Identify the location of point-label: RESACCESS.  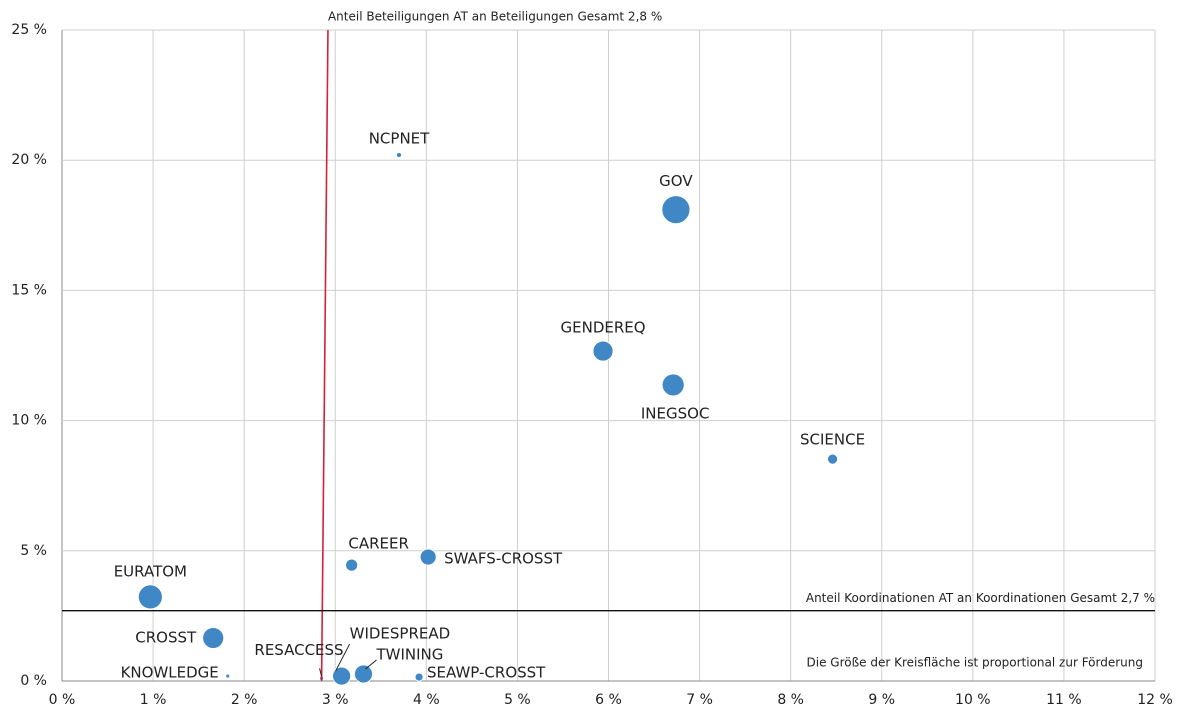
(298, 650).